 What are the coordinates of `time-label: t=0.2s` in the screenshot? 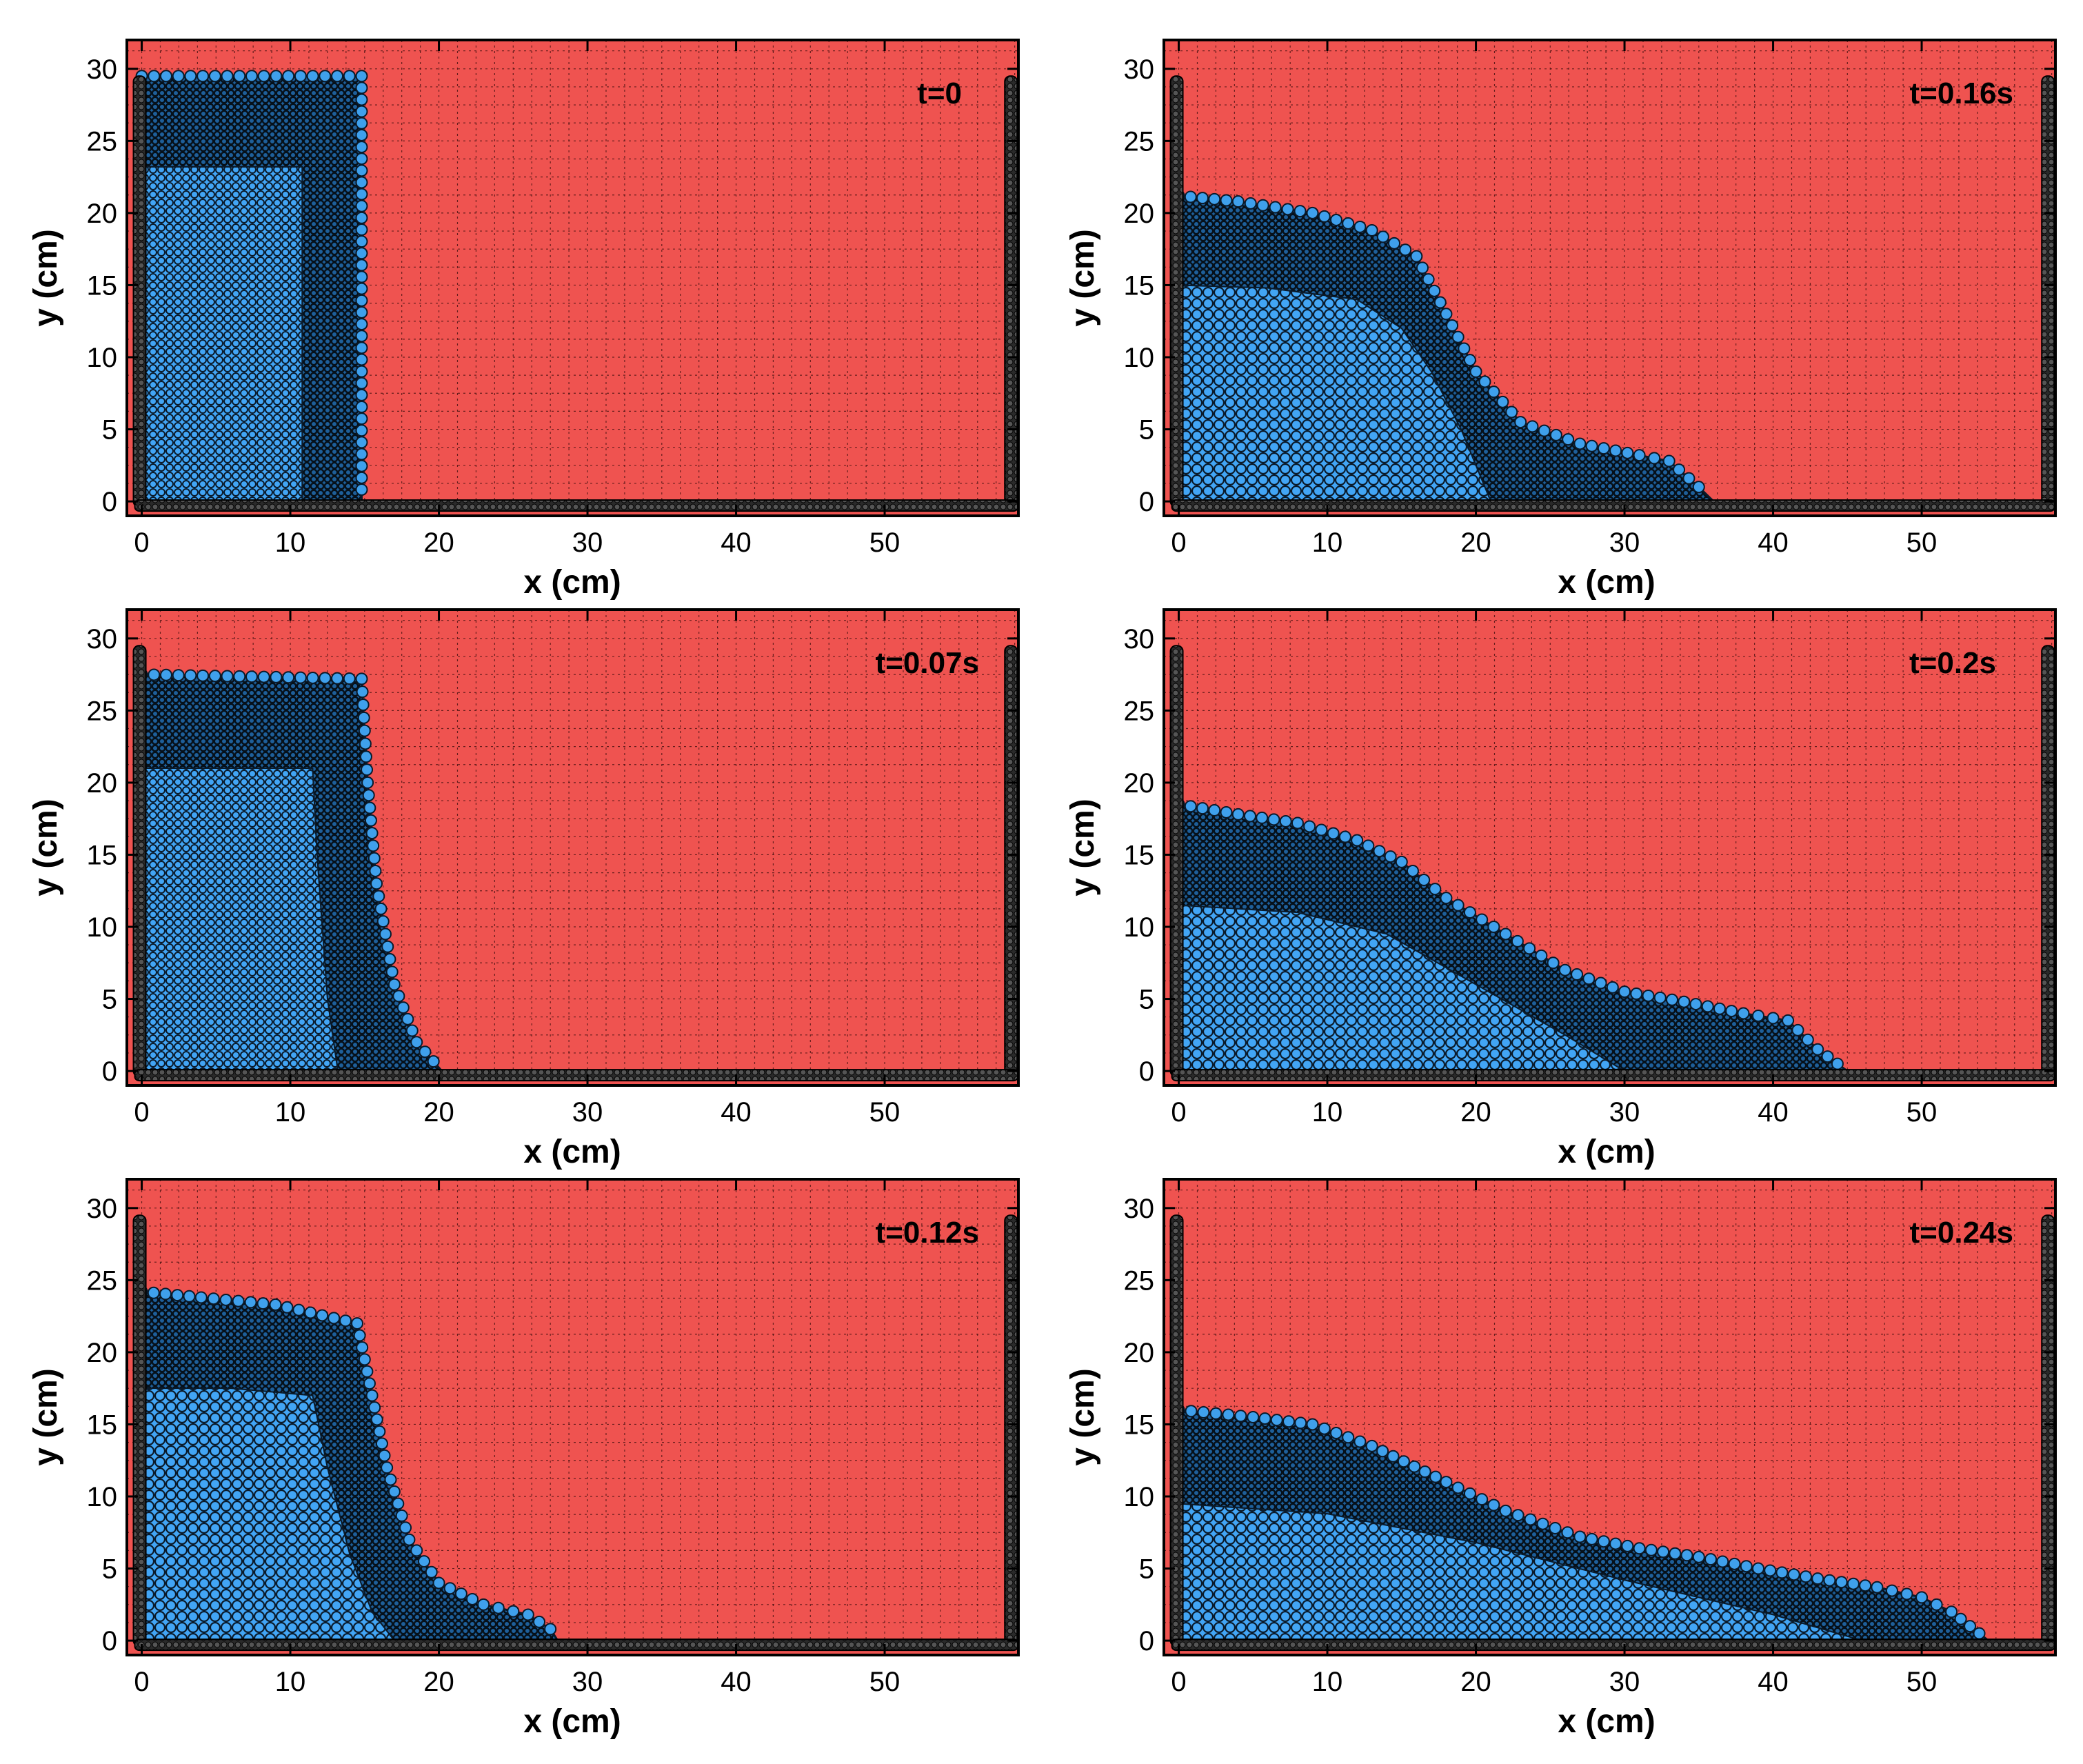 It's located at (1952, 663).